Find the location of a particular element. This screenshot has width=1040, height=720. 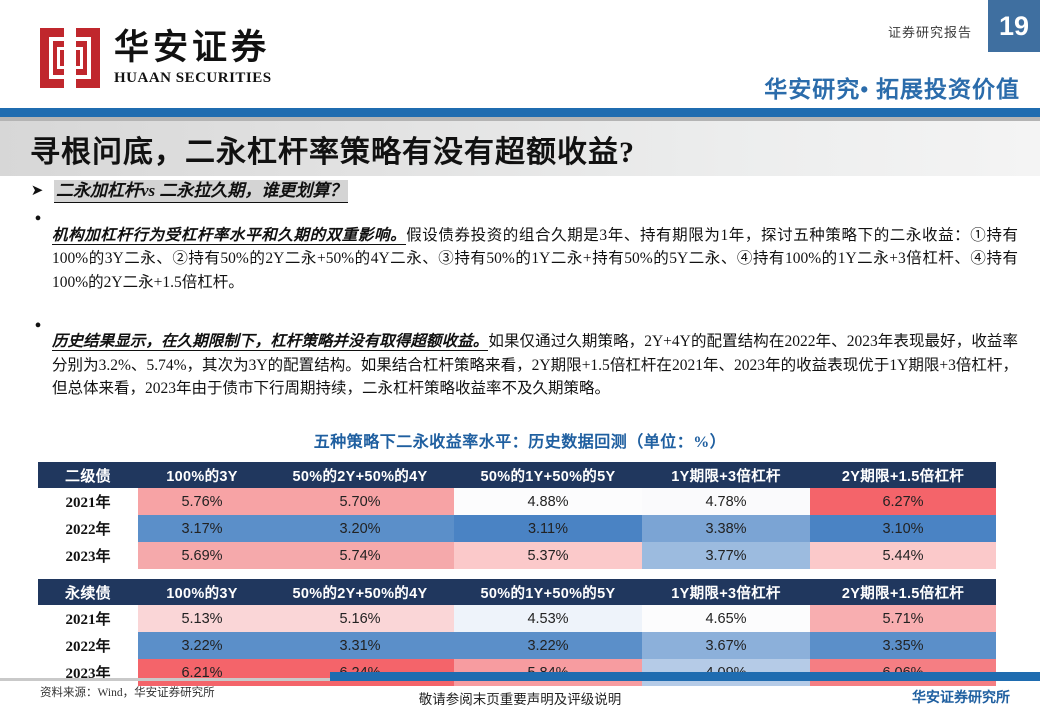

table-caption: 五种策略下二永收益率水平：历史数据回测（单位：%） is located at coordinates (520, 442).